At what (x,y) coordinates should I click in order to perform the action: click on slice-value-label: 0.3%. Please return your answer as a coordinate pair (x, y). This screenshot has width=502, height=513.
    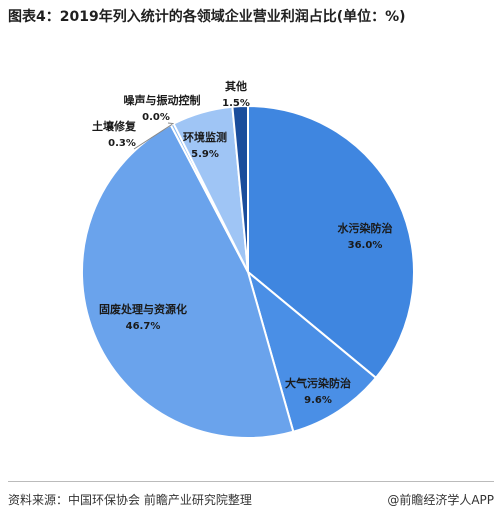
    Looking at the image, I should click on (122, 143).